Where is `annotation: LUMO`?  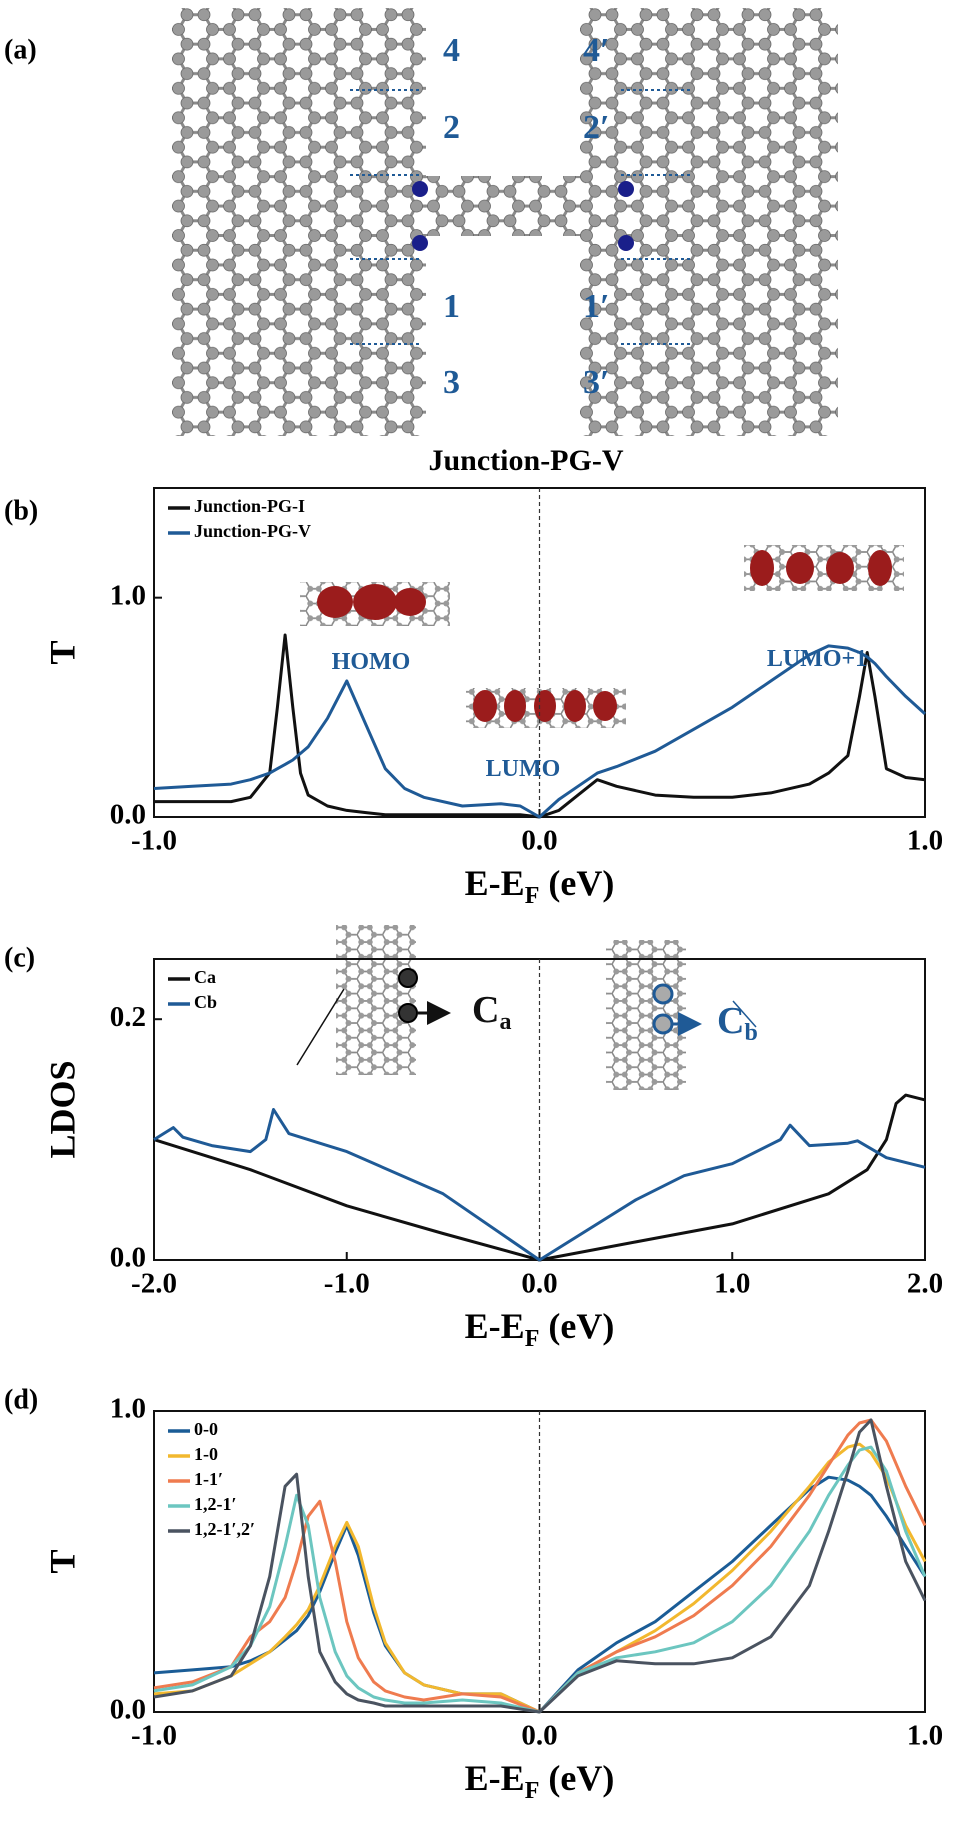 annotation: LUMO is located at coordinates (523, 769).